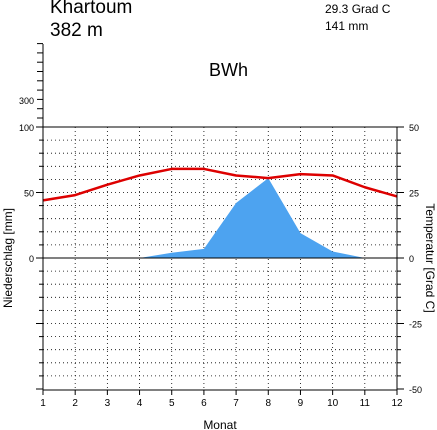 This screenshot has height=430, width=437. What do you see at coordinates (204, 403) in the screenshot?
I see `x-tick-label: 6` at bounding box center [204, 403].